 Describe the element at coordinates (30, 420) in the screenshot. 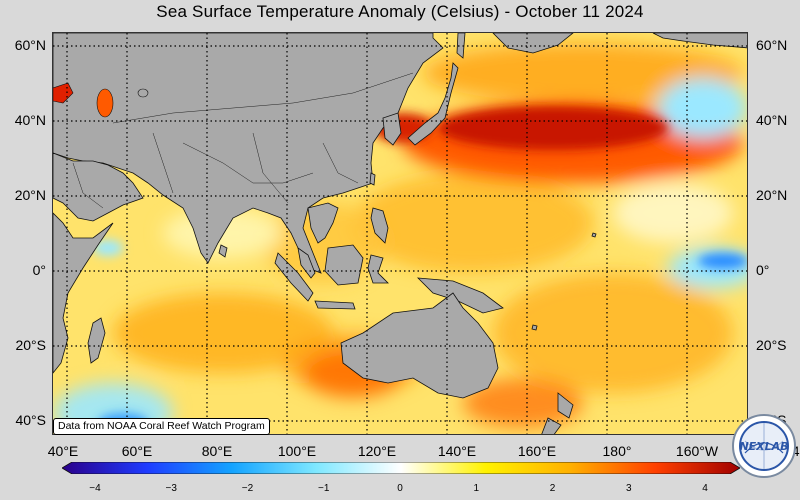

I see `latitude-label: 40°S` at that location.